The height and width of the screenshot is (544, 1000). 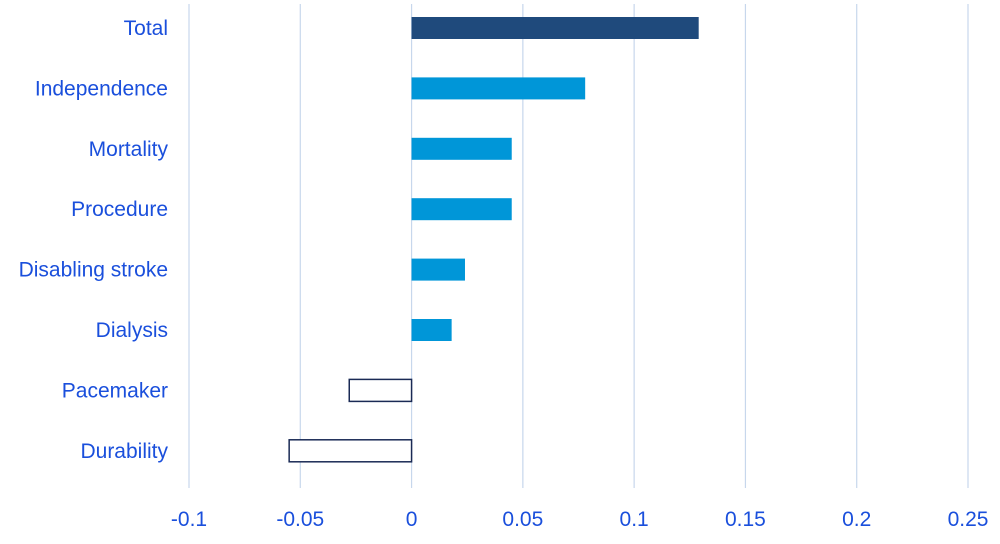 What do you see at coordinates (101, 88) in the screenshot?
I see `category-label-independence: Independence` at bounding box center [101, 88].